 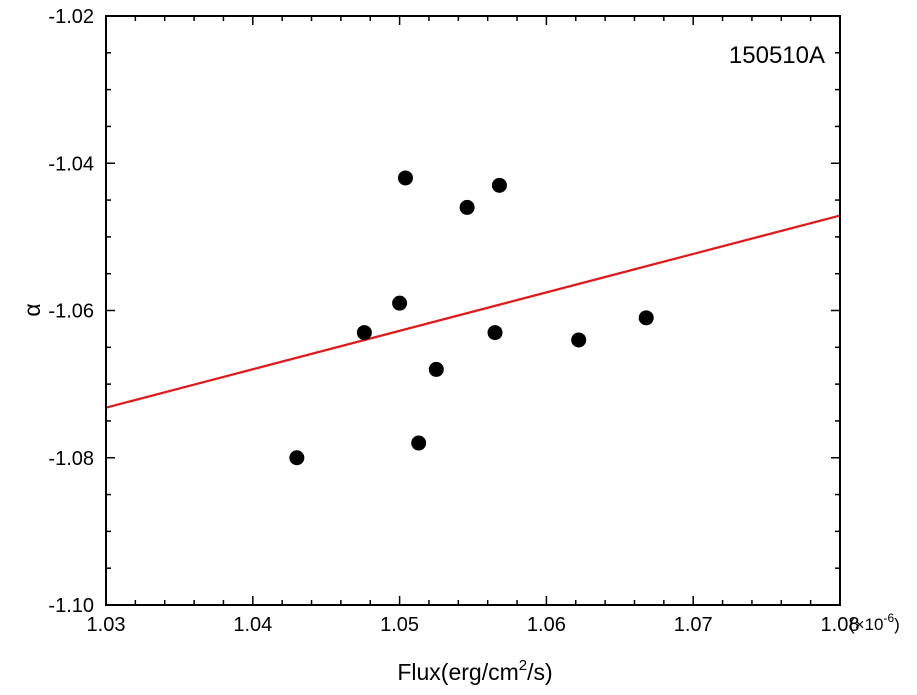 What do you see at coordinates (71, 17) in the screenshot?
I see `y-tick-label: -1.02` at bounding box center [71, 17].